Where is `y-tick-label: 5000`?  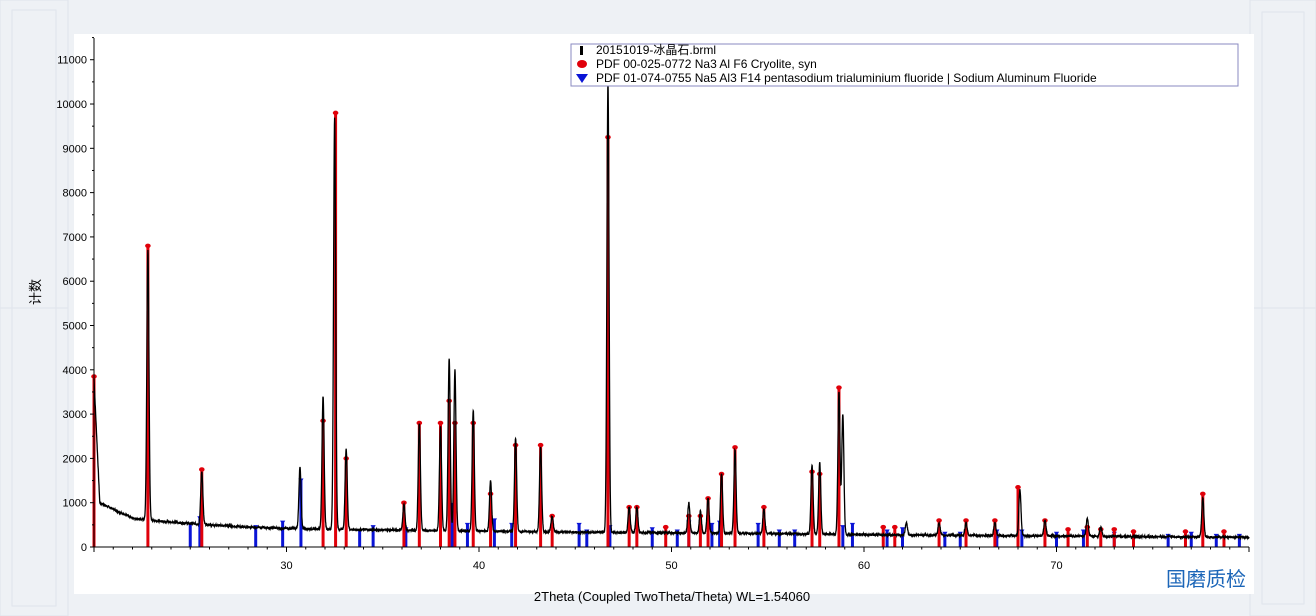
y-tick-label: 5000 is located at coordinates (75, 327).